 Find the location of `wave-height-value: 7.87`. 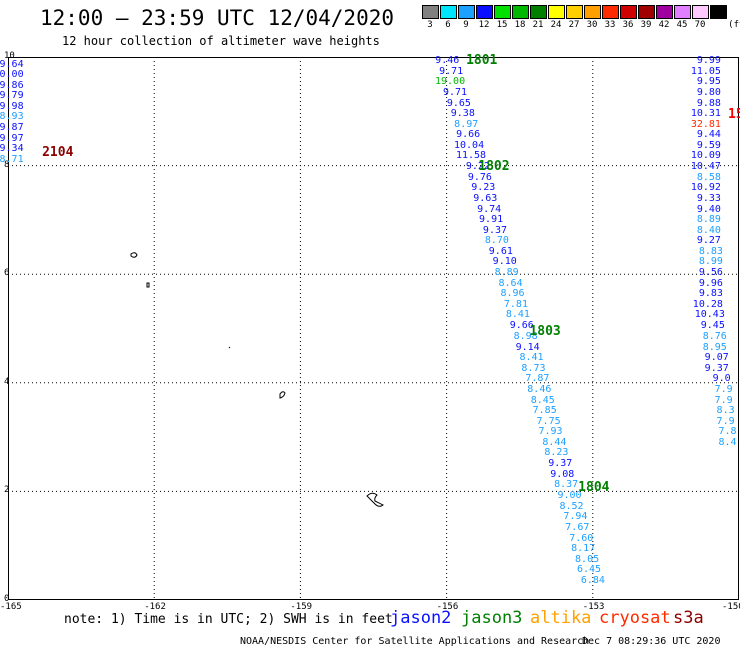

wave-height-value: 7.87 is located at coordinates (537, 378).